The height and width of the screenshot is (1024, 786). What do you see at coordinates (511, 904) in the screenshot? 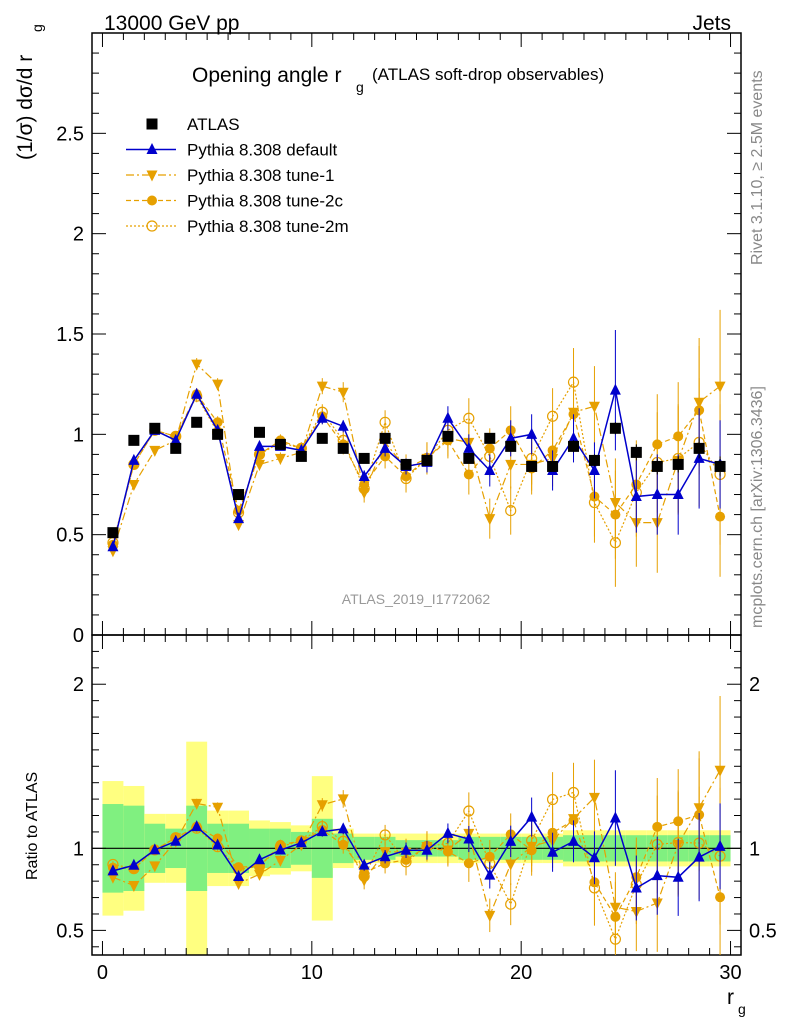
I see `ratio-point-tune2m` at bounding box center [511, 904].